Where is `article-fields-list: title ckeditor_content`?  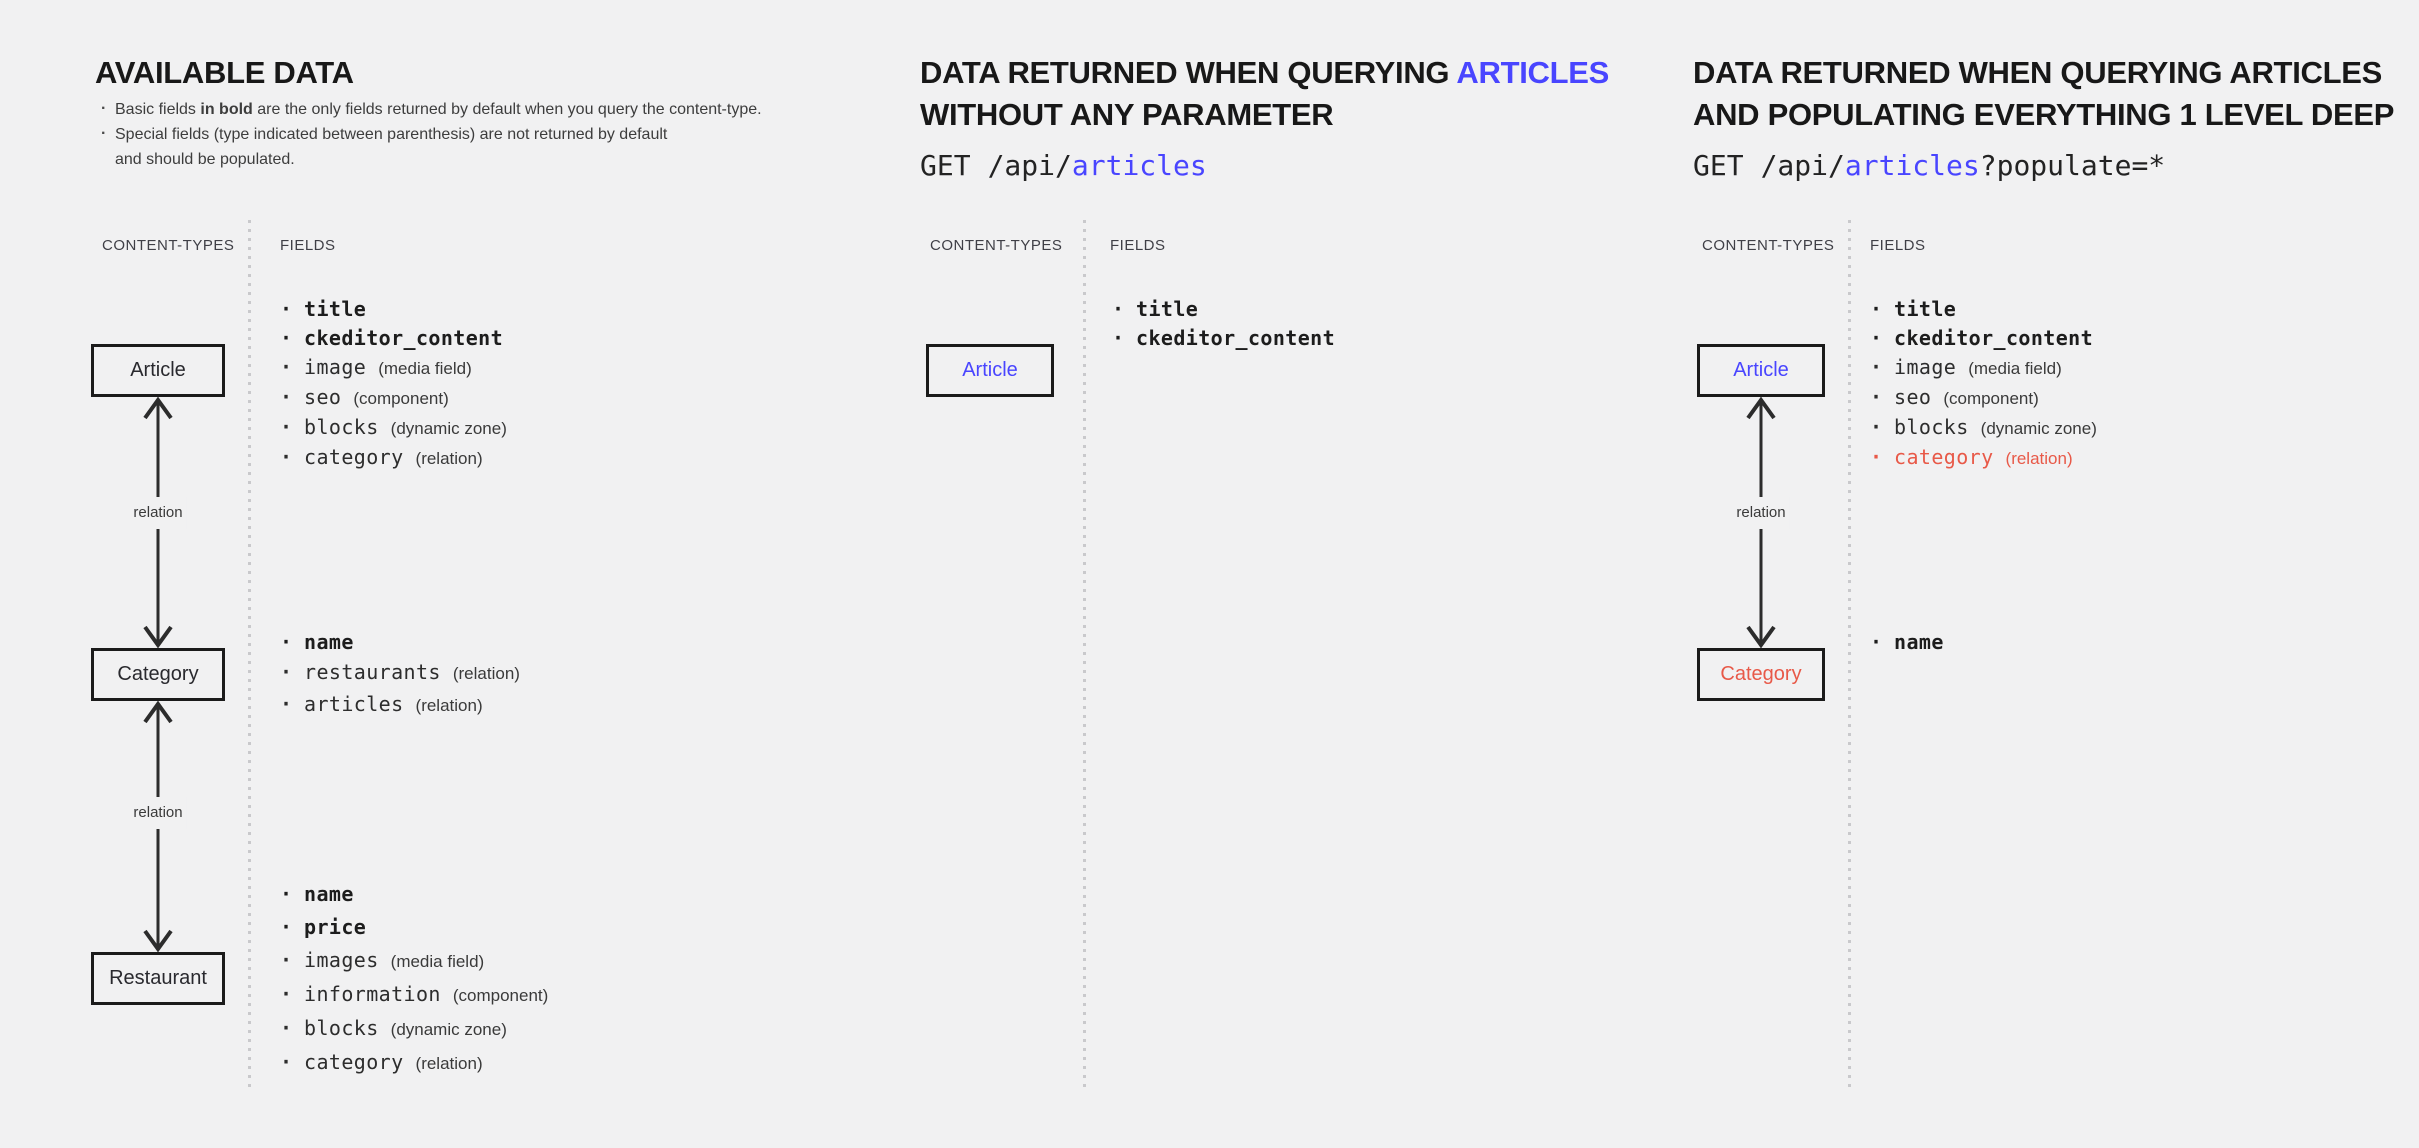 article-fields-list: title ckeditor_content is located at coordinates (1222, 324).